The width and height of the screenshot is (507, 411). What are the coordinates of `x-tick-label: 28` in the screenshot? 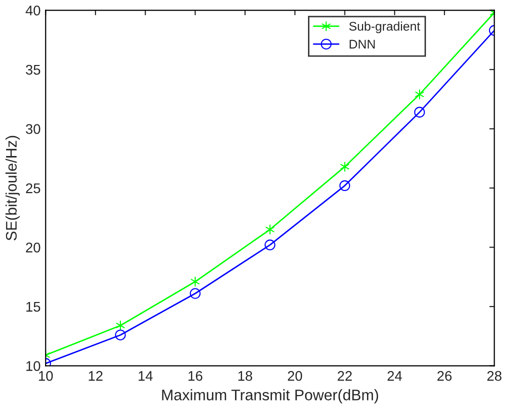 It's located at (494, 376).